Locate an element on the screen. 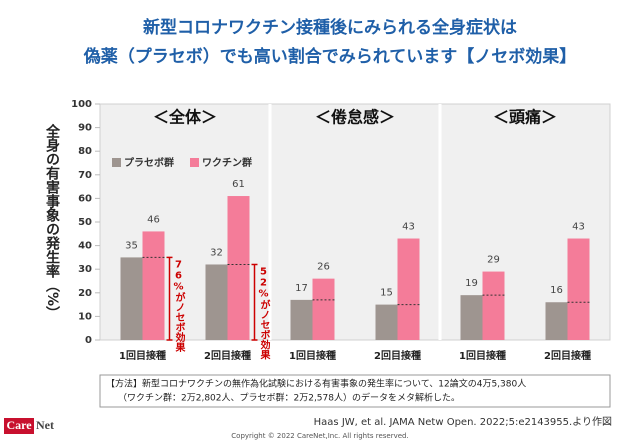 The height and width of the screenshot is (443, 640). value-label: 17 is located at coordinates (301, 288).